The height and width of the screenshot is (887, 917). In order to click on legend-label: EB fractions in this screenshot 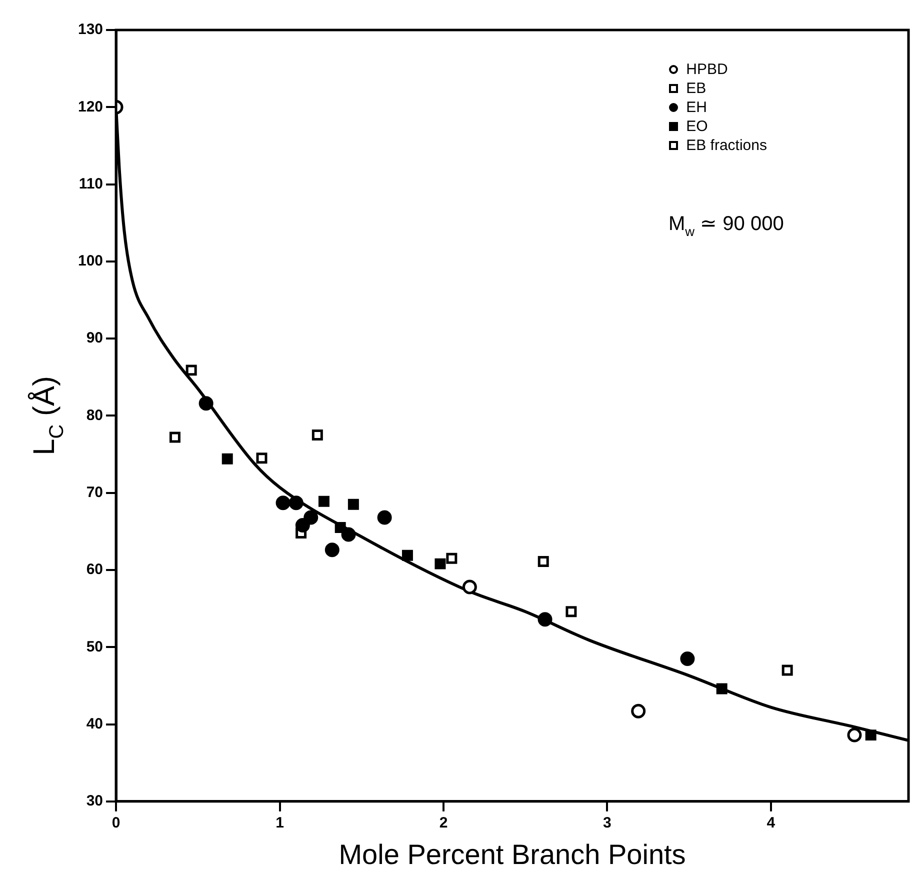, I will do `click(726, 145)`.